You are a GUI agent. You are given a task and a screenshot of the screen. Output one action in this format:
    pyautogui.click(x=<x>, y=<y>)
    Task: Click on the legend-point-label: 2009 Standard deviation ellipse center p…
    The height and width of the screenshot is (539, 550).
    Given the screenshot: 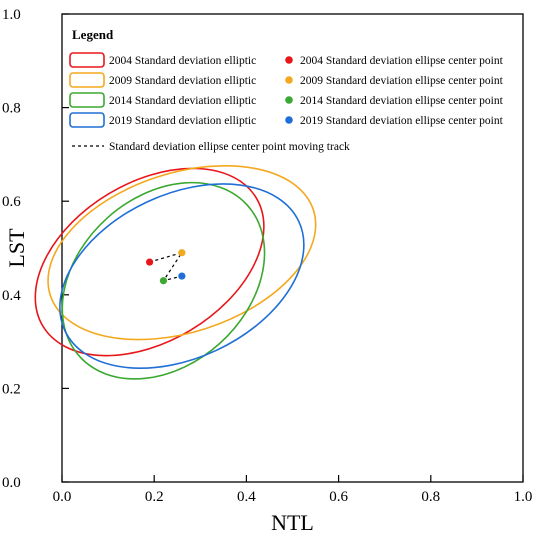 What is the action you would take?
    pyautogui.click(x=402, y=81)
    